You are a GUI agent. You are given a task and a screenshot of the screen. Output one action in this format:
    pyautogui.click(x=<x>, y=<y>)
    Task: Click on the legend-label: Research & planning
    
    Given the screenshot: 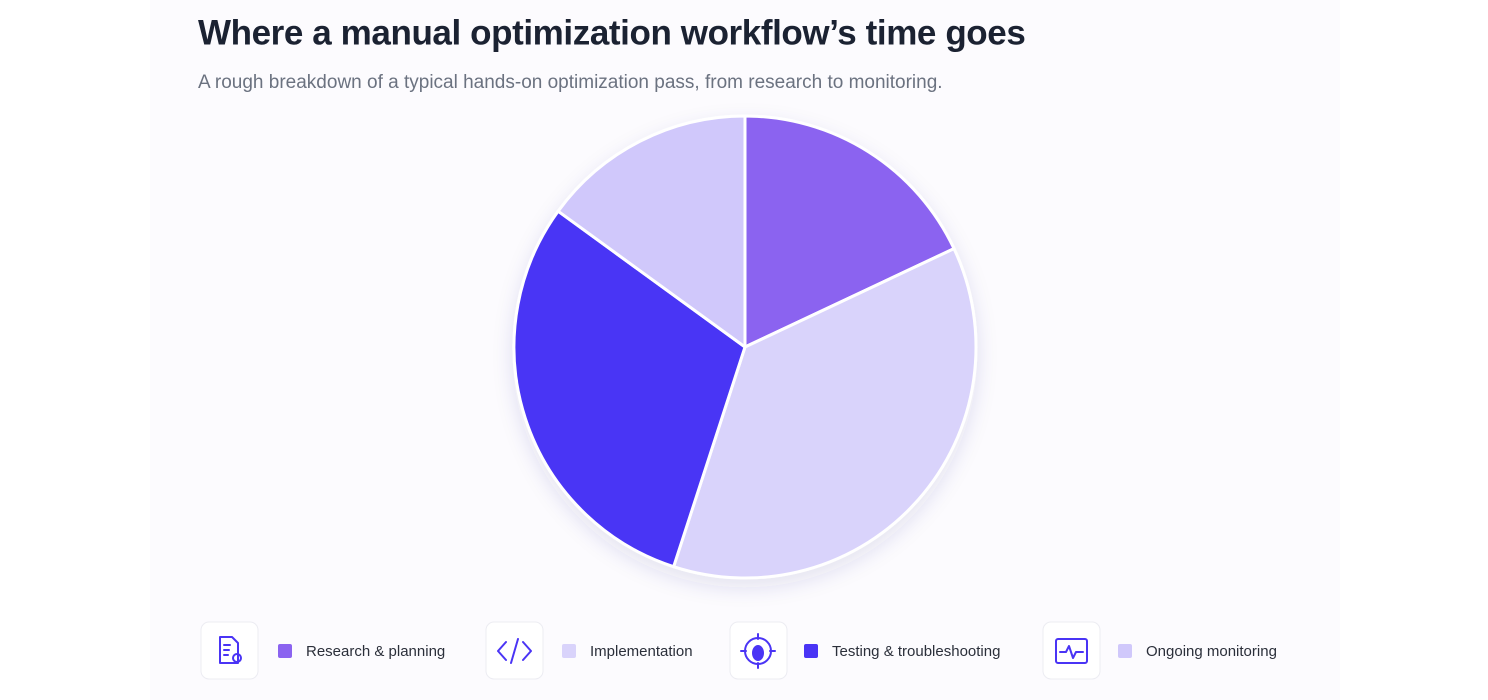 What is the action you would take?
    pyautogui.click(x=375, y=651)
    